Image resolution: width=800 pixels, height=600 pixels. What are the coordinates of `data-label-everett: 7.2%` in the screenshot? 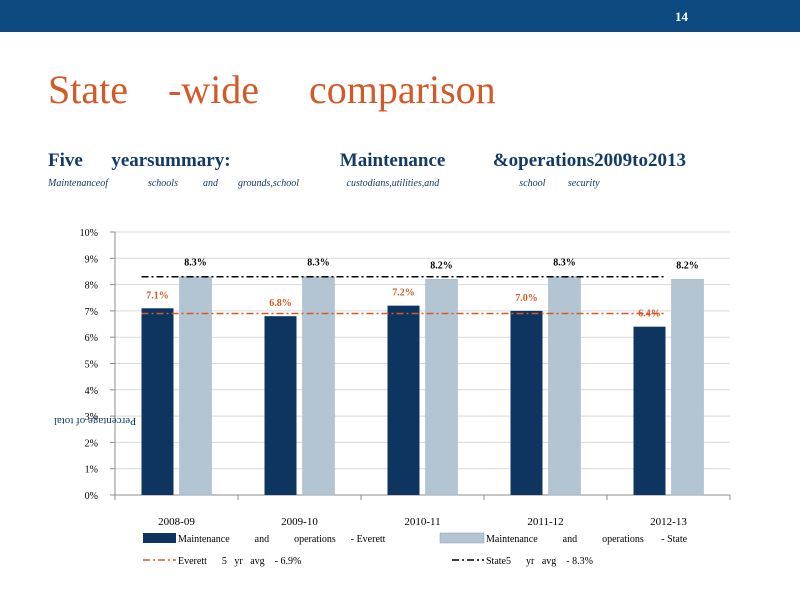 It's located at (403, 293).